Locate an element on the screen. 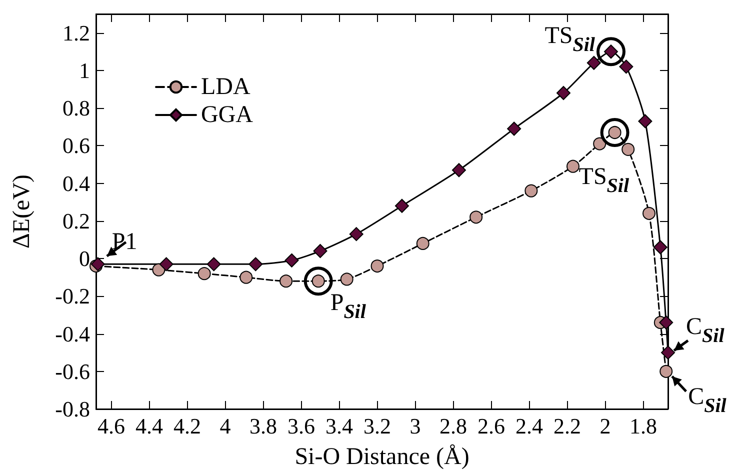 The height and width of the screenshot is (474, 737). y-tick-label: -0.6 is located at coordinates (72, 371).